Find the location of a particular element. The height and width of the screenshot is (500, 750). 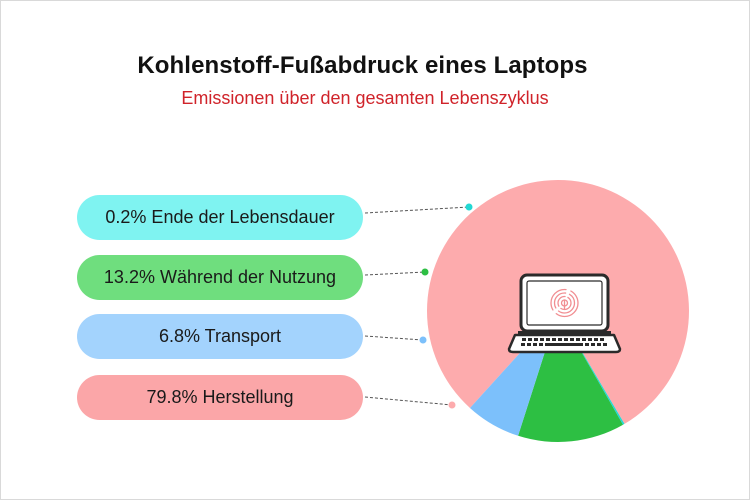

leader-line-manufacturing is located at coordinates (408, 401).